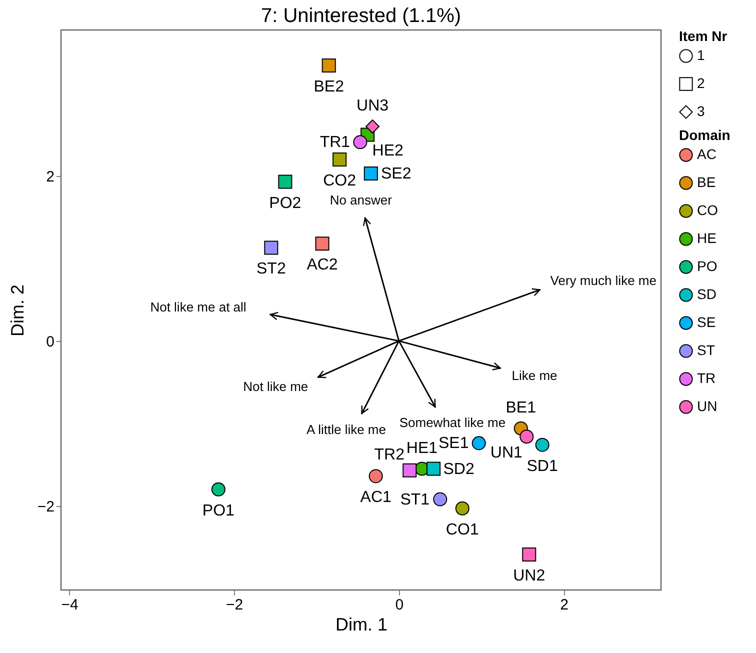 The width and height of the screenshot is (756, 653). Describe the element at coordinates (335, 143) in the screenshot. I see `data-label: TR1` at that location.